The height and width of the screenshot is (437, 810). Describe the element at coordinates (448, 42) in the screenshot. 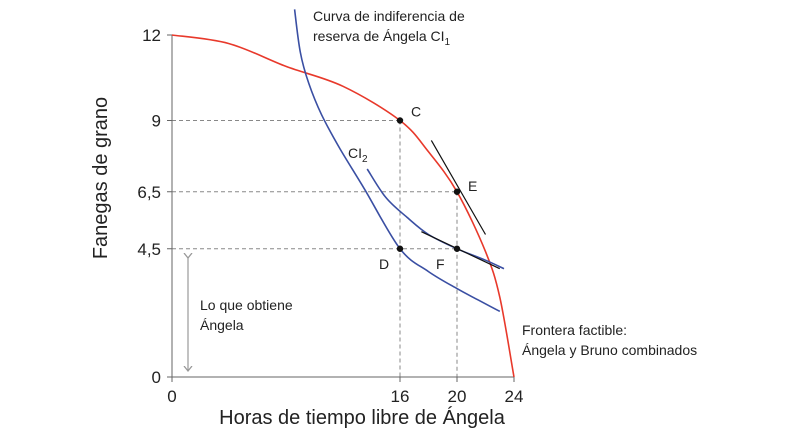

I see `ci1-label-subscript: 1` at that location.